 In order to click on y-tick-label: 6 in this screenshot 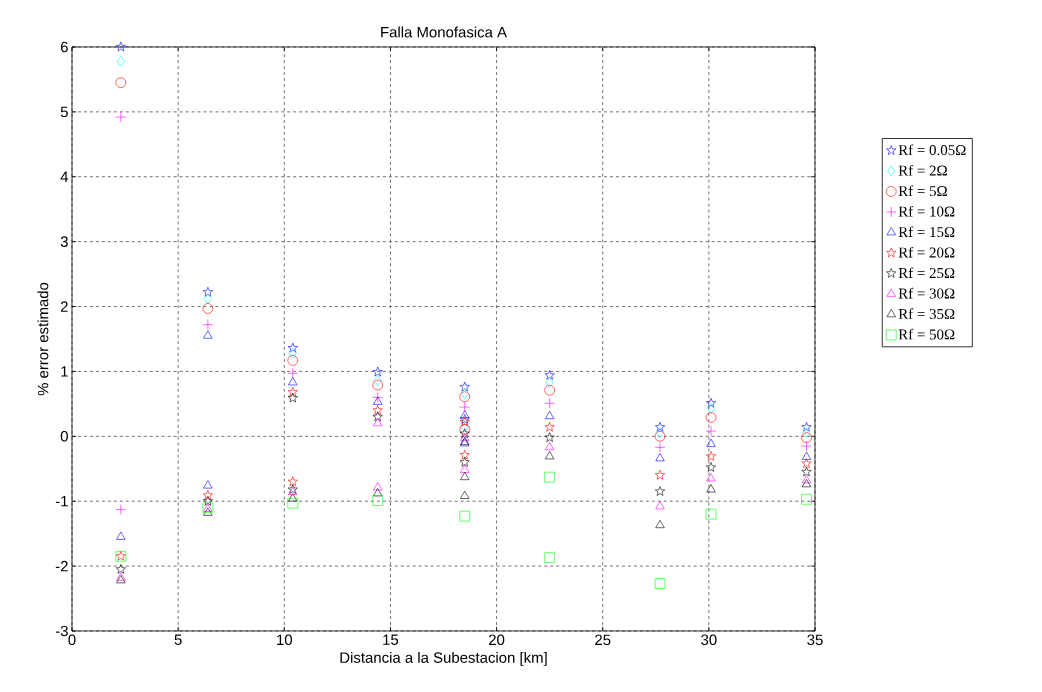, I will do `click(64, 47)`.